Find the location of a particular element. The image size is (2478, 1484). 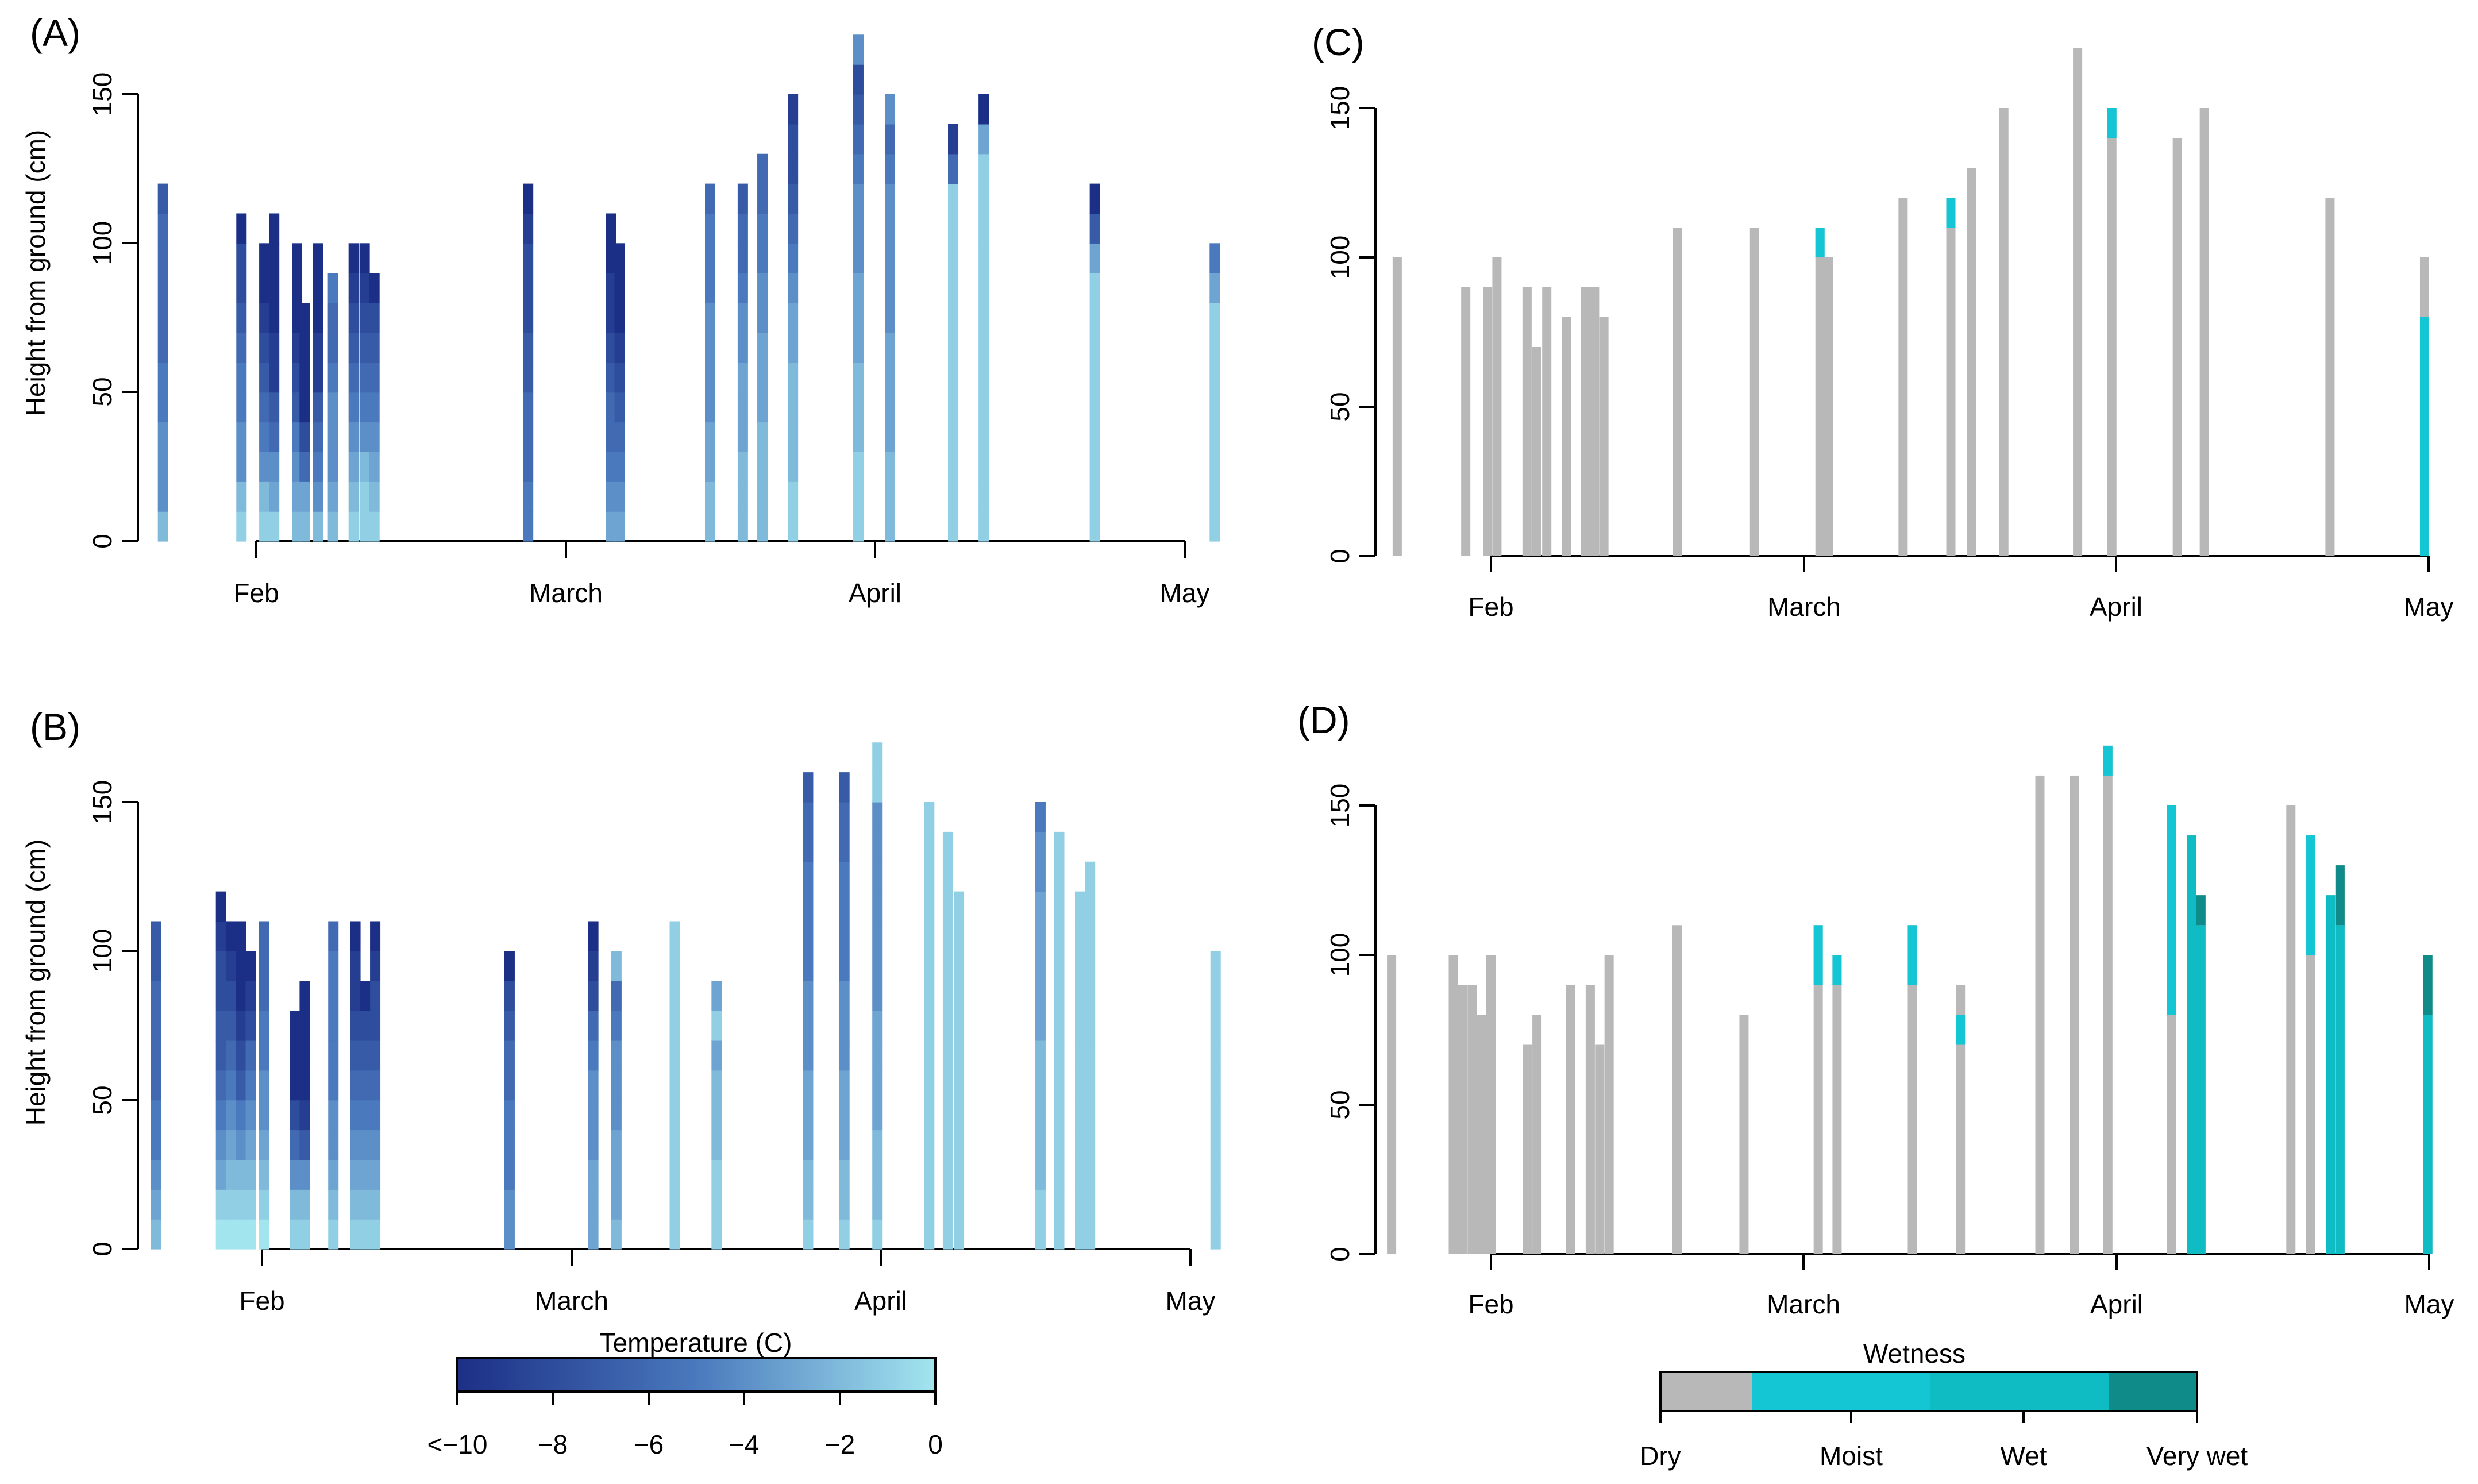

y-tick-b-0: 0 is located at coordinates (112, 1249).